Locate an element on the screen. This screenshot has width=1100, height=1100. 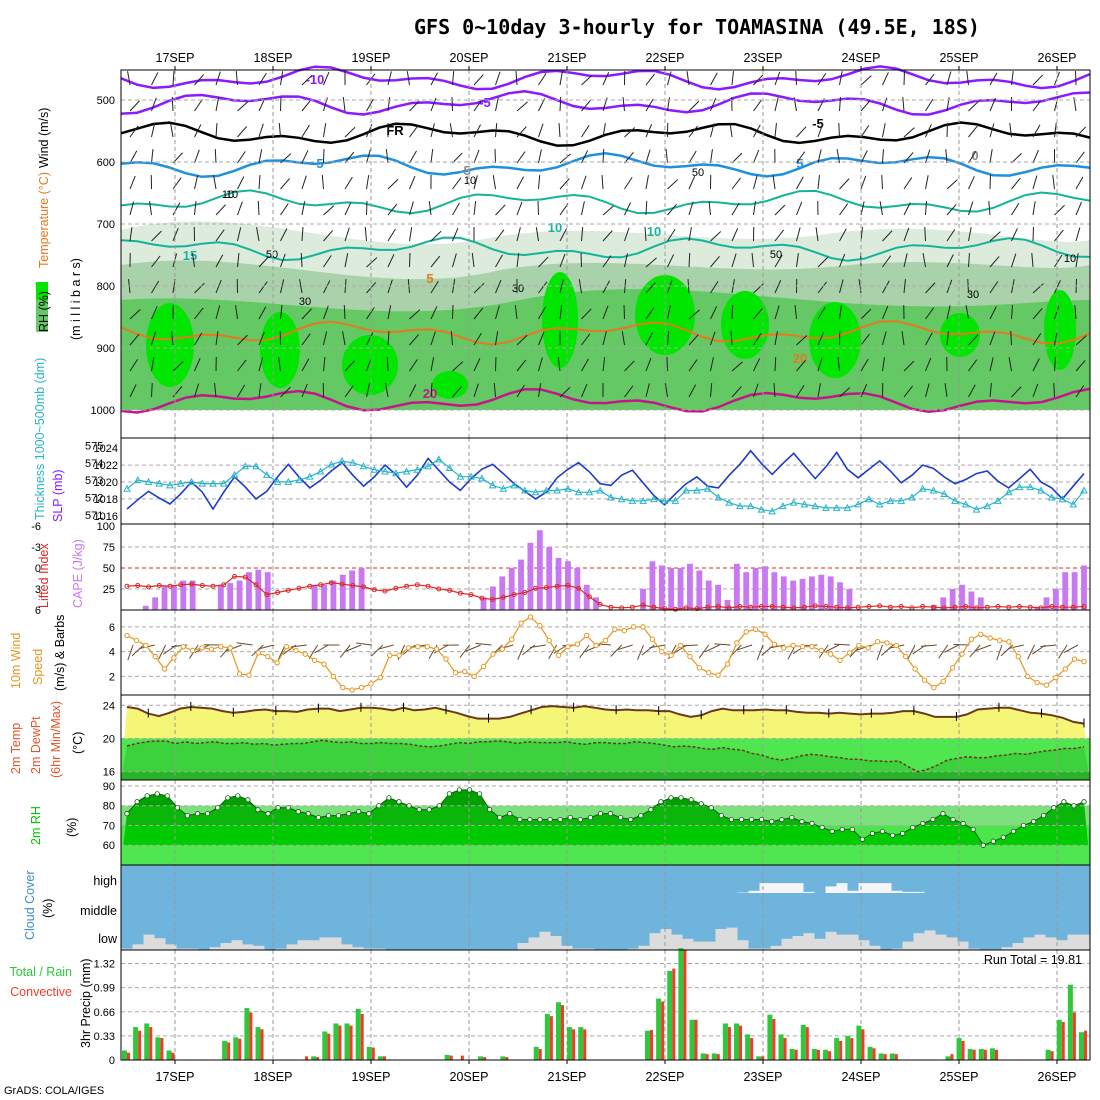
ylabel-total-rain: Total / Rain is located at coordinates (40, 972).